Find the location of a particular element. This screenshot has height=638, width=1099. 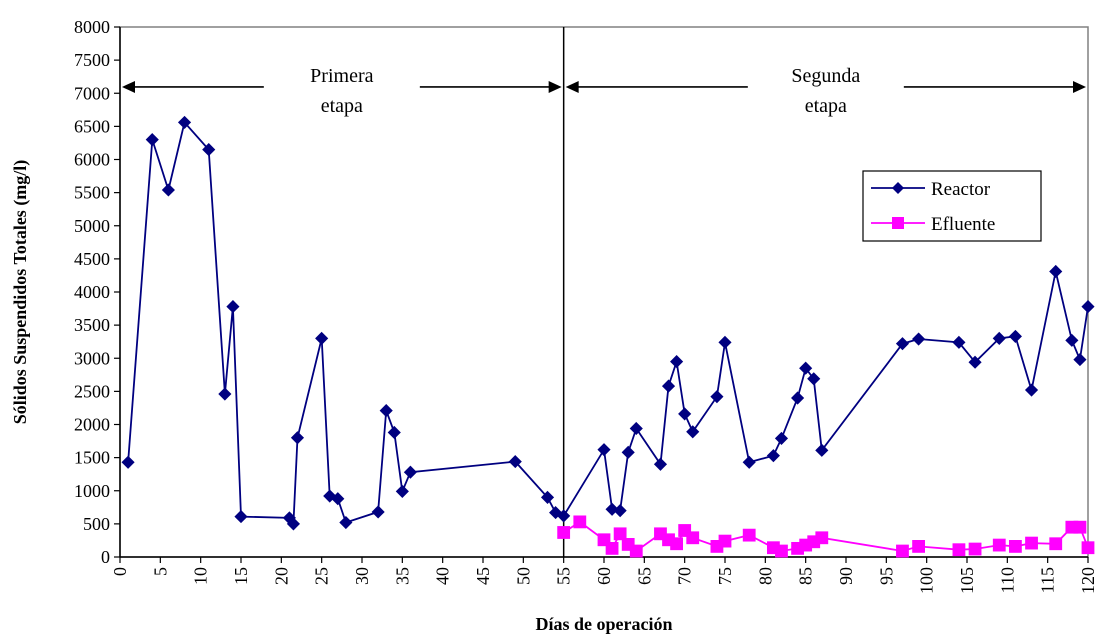

x-tick-label: 60 is located at coordinates (604, 576).